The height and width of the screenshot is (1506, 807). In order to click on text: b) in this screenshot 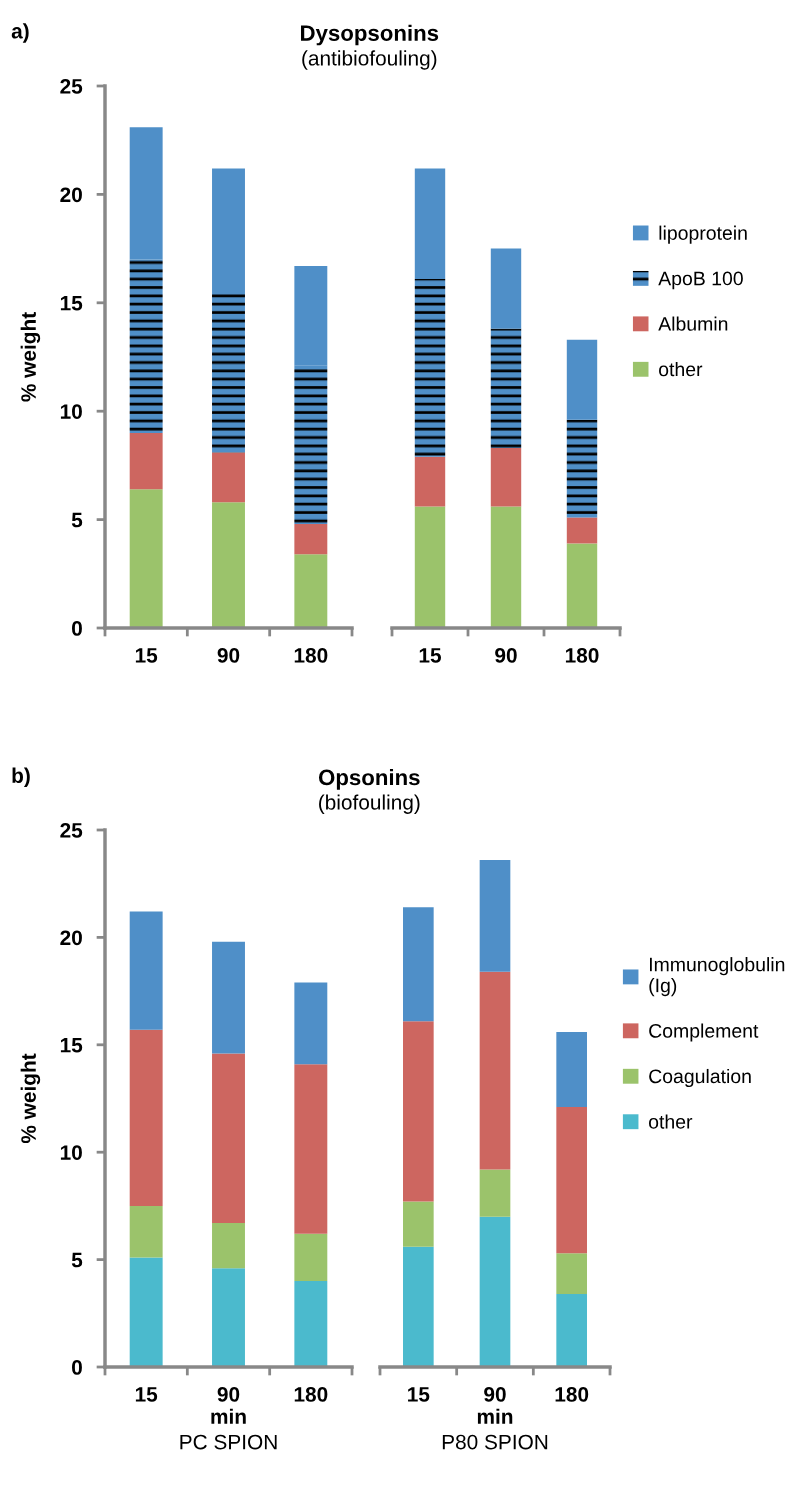, I will do `click(21, 777)`.